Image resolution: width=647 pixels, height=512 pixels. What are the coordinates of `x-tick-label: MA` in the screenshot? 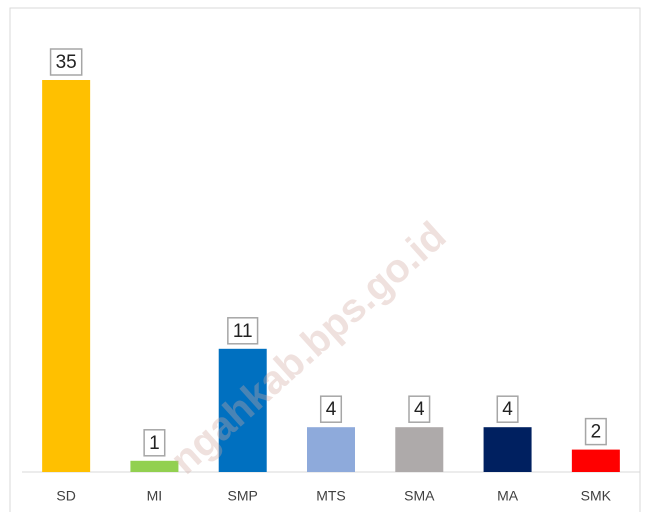 It's located at (508, 496).